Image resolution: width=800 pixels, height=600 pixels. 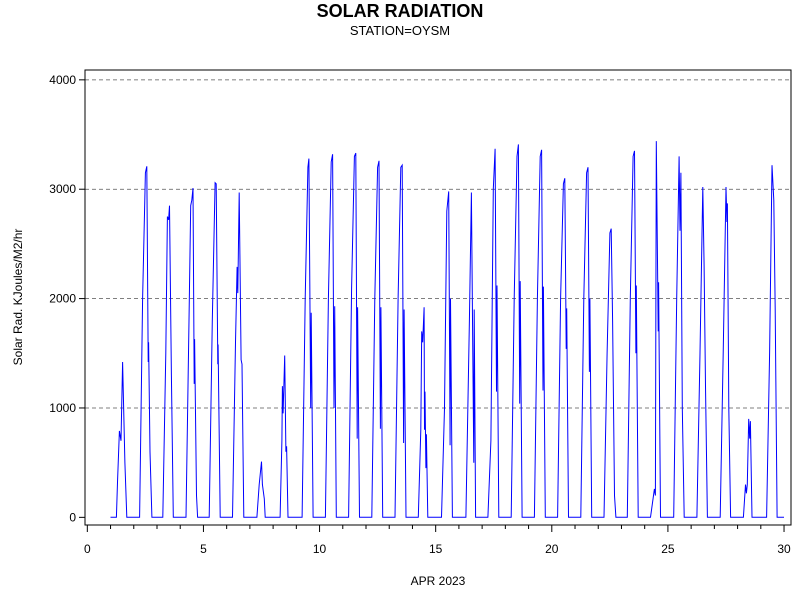 What do you see at coordinates (436, 549) in the screenshot?
I see `x-tick-label-15: 15` at bounding box center [436, 549].